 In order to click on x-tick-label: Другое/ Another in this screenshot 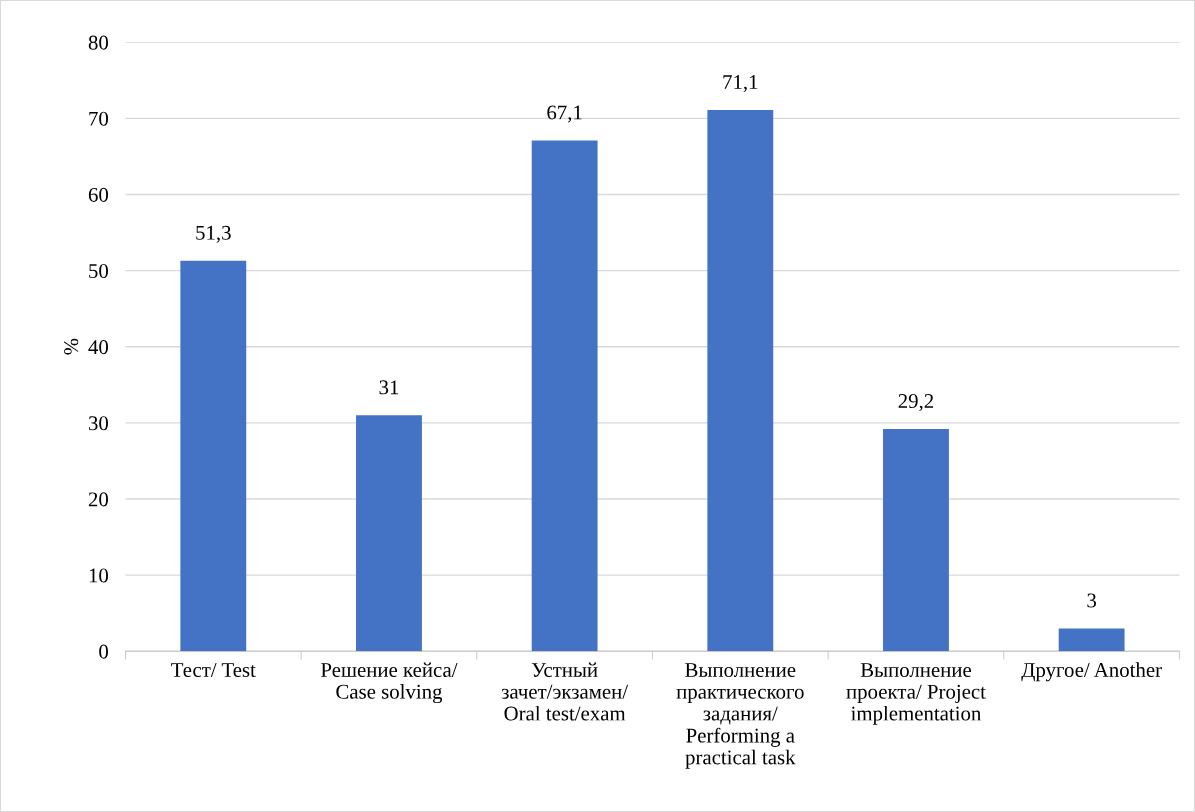, I will do `click(1091, 672)`.